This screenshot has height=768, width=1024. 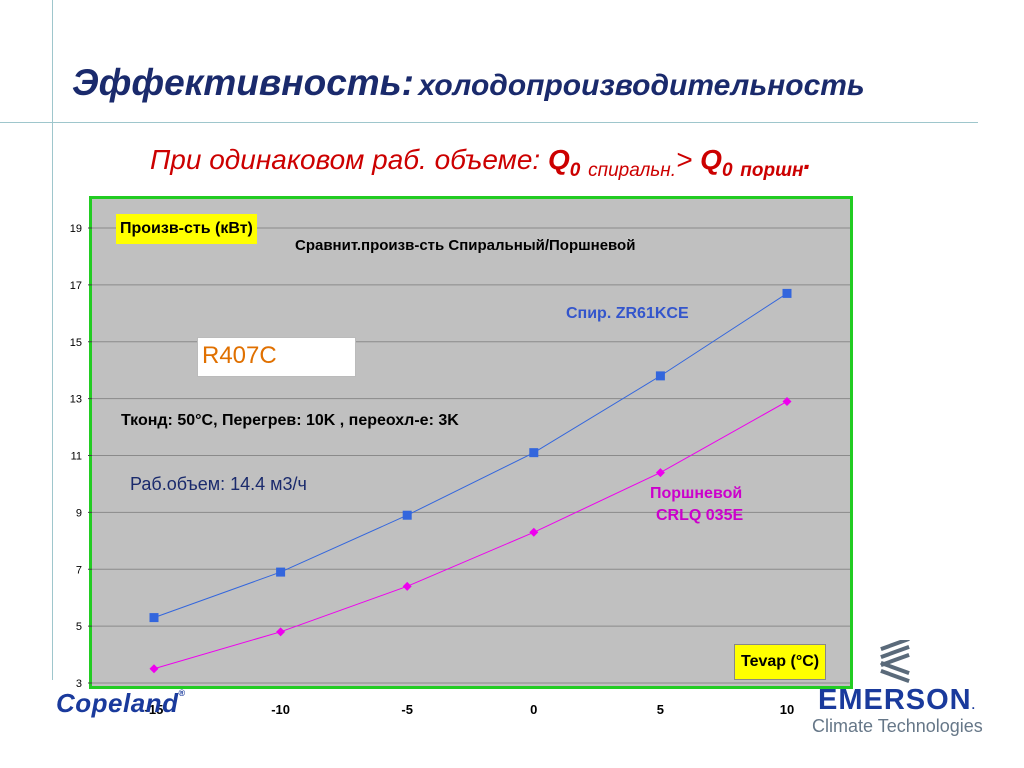 I want to click on x-tick-label: -10, so click(x=280, y=709).